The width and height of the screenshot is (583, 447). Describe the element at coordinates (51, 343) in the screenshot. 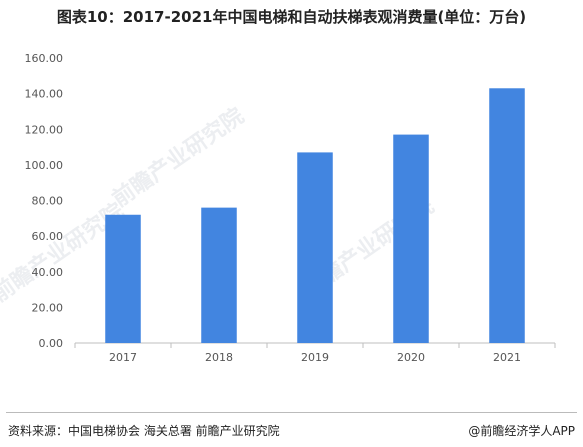

I see `y-tick-label: 0.00` at that location.